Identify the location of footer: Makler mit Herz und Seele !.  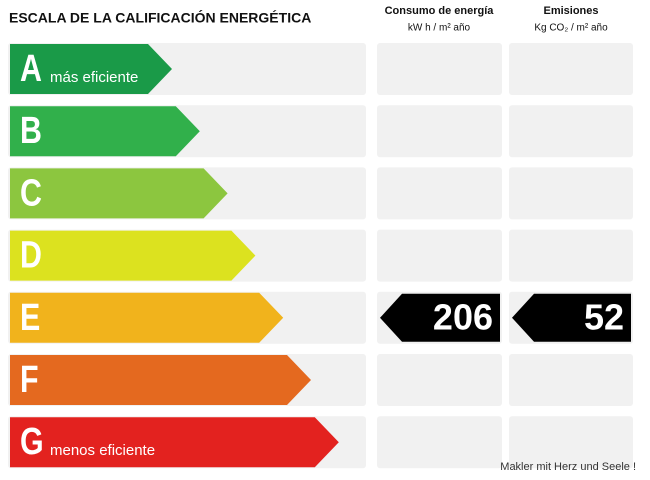
(568, 467).